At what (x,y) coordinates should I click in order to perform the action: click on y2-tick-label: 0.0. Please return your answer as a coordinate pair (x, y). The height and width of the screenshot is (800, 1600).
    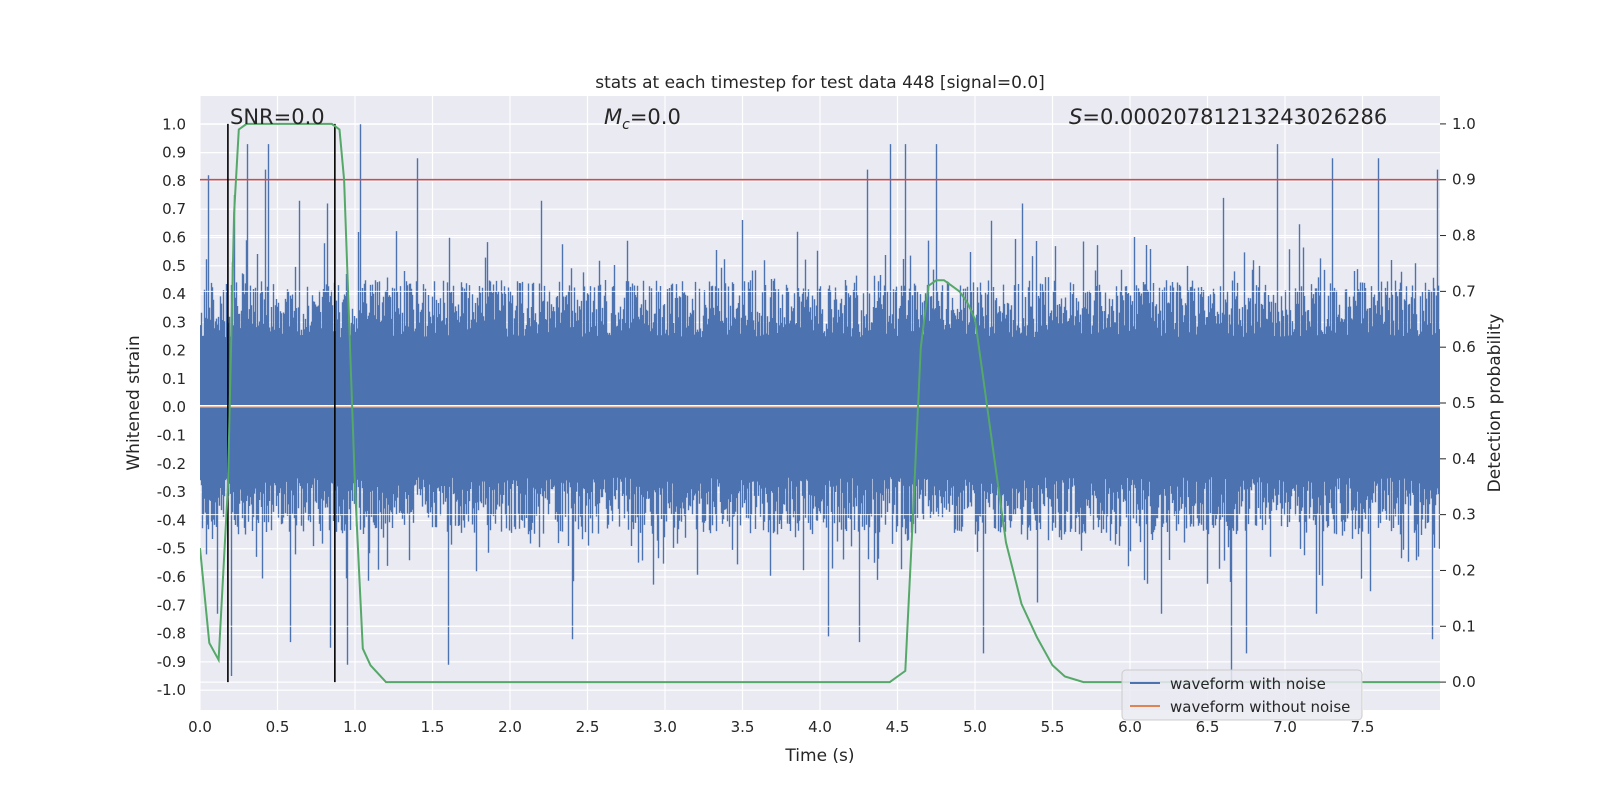
    Looking at the image, I should click on (1464, 682).